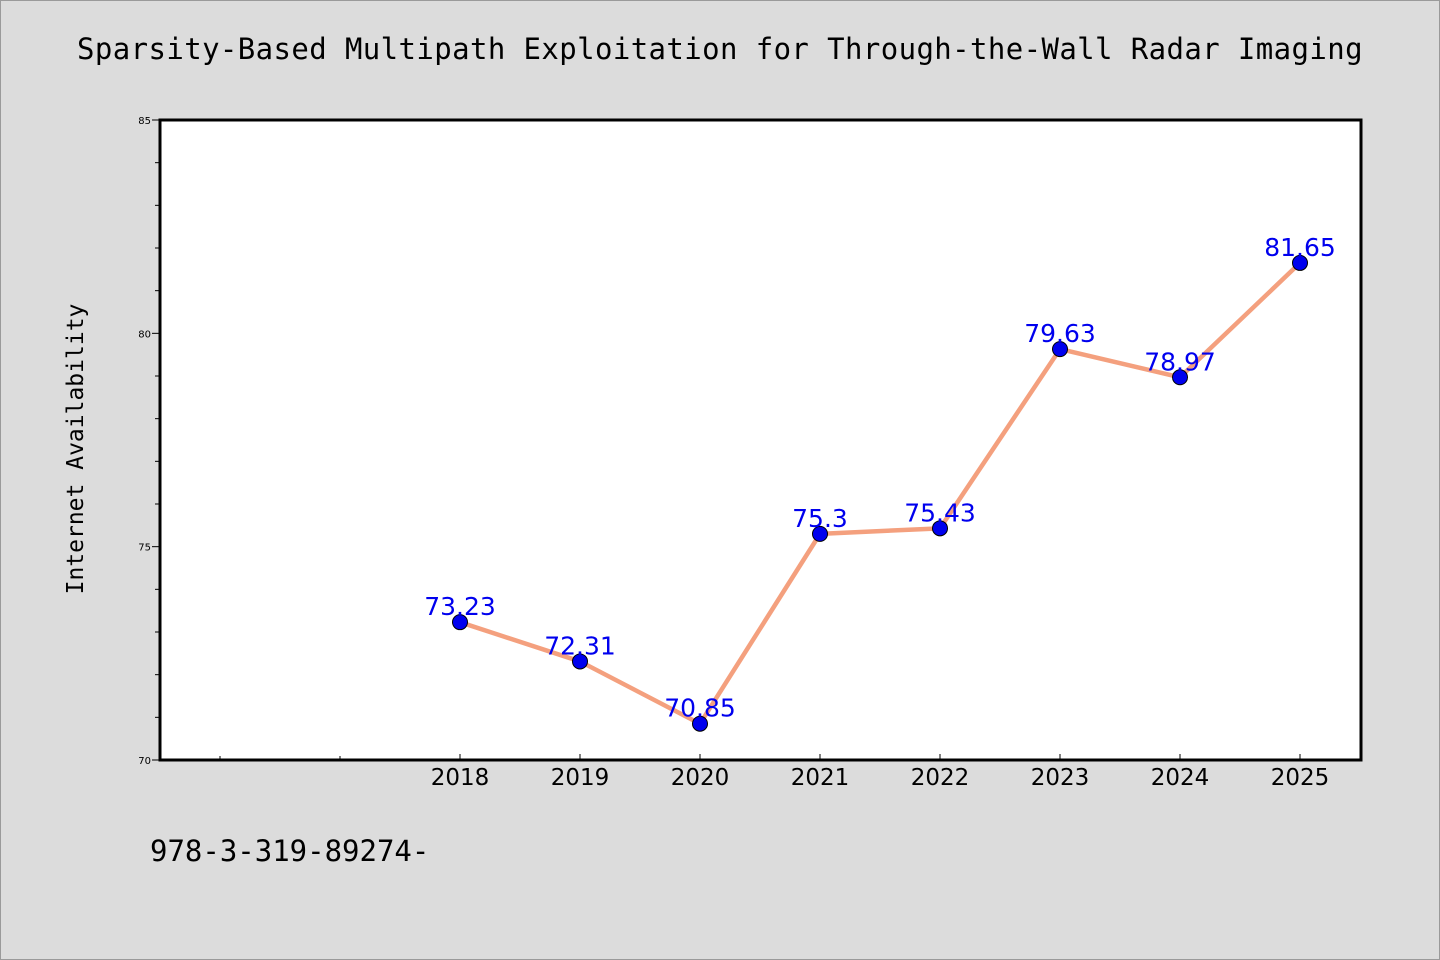  Describe the element at coordinates (1300, 247) in the screenshot. I see `data-label: 81.65` at that location.